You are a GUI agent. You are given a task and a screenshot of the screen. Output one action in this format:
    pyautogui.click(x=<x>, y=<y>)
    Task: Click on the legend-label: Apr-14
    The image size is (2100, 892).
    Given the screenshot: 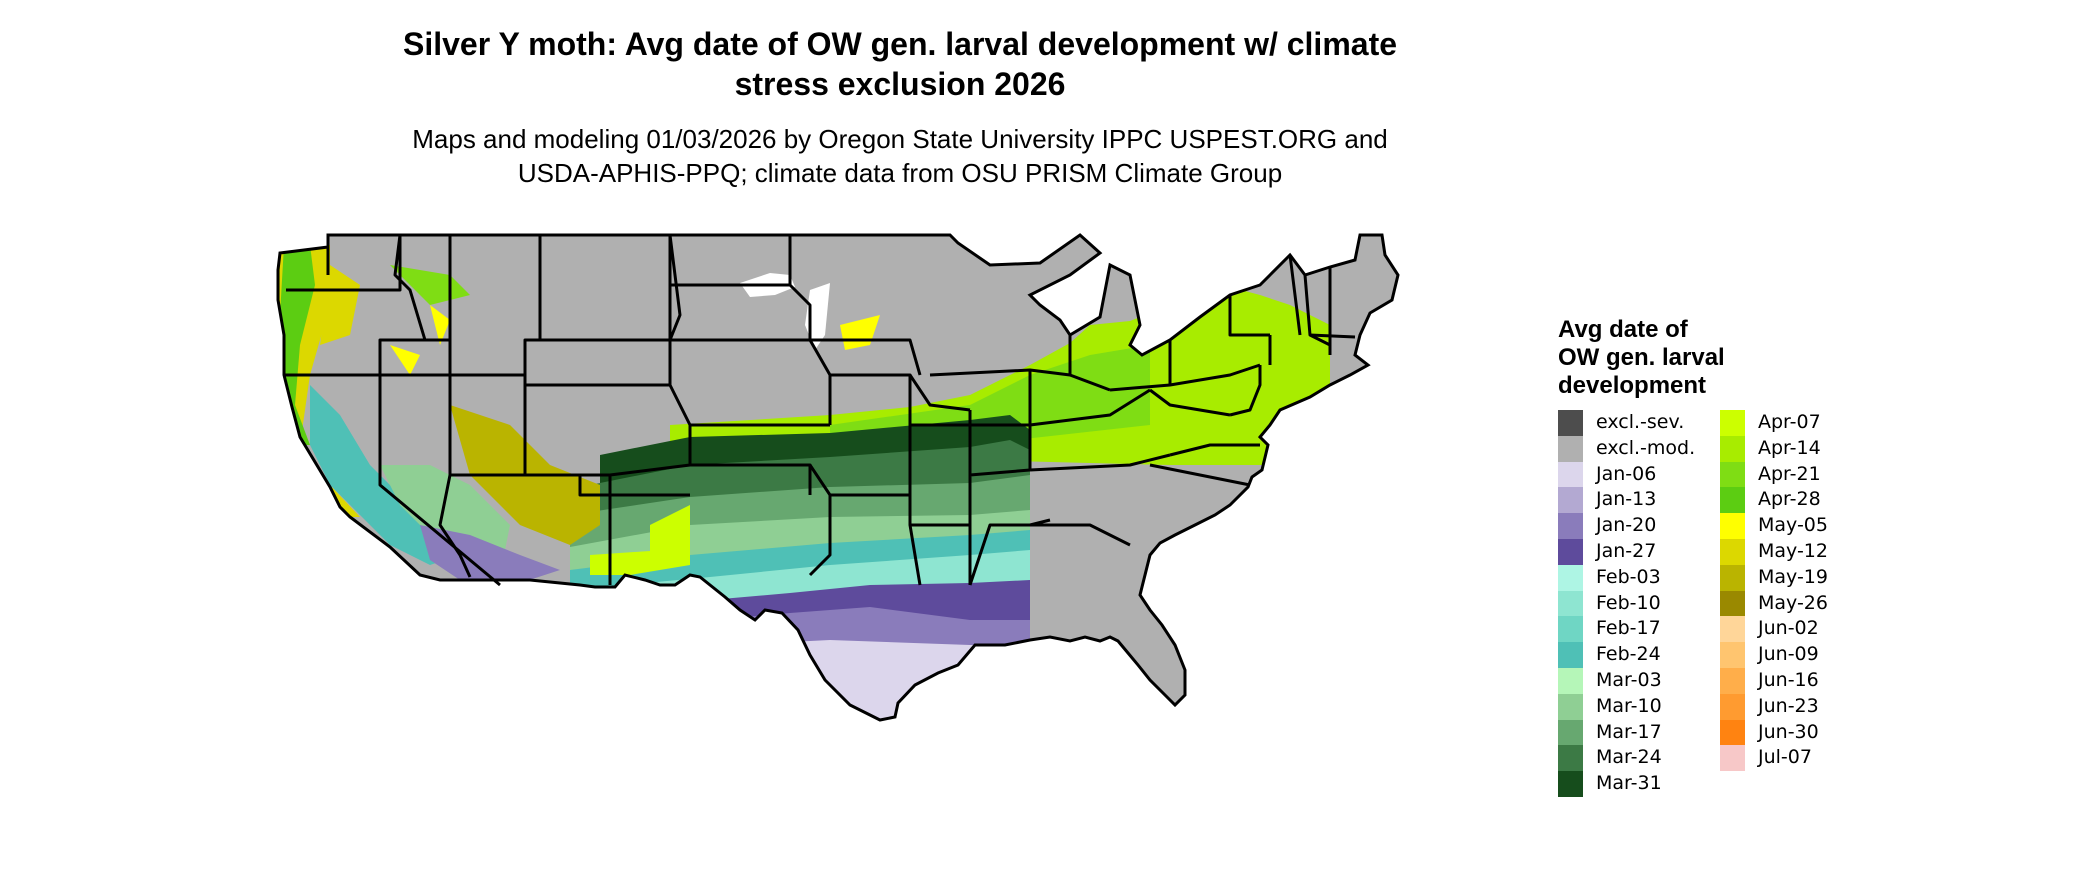 What is the action you would take?
    pyautogui.click(x=1789, y=447)
    